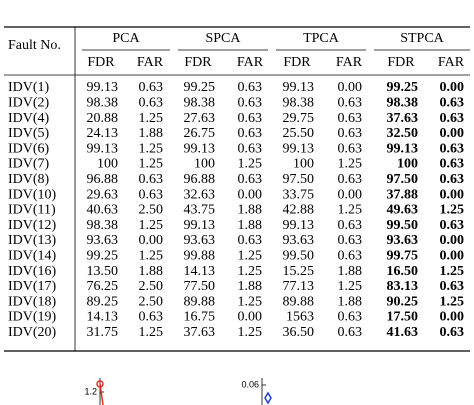 Image resolution: width=474 pixels, height=405 pixels. Describe the element at coordinates (32, 240) in the screenshot. I see `row-label: IDV(13)` at that location.